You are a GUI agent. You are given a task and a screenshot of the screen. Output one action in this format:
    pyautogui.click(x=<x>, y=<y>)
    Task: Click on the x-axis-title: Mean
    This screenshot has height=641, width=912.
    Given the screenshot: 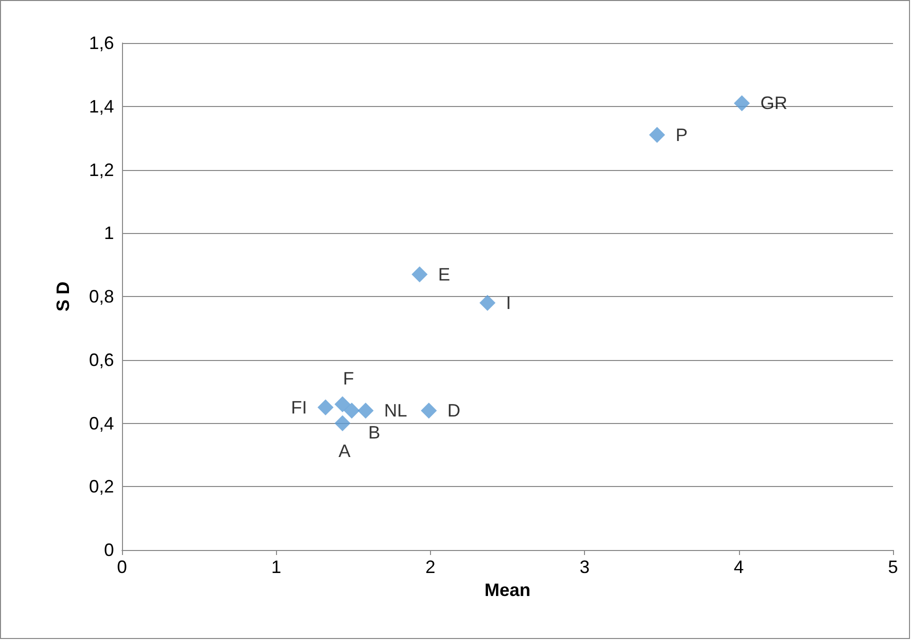 What is the action you would take?
    pyautogui.click(x=507, y=590)
    